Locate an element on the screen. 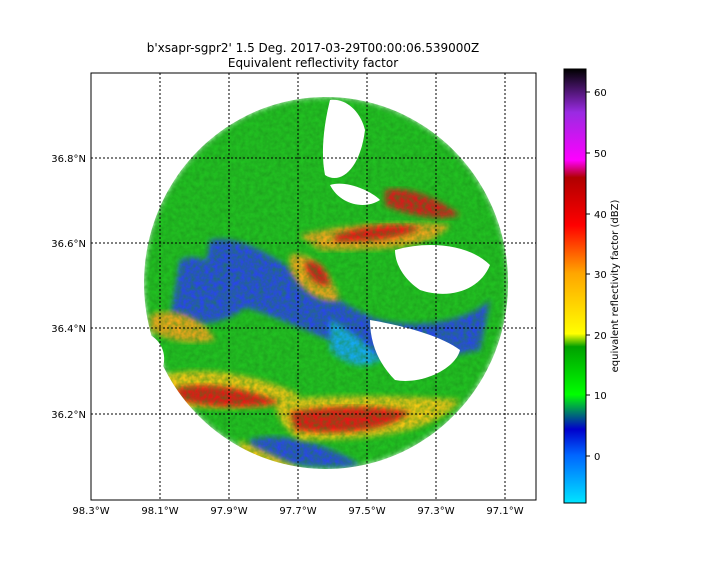 The image size is (720, 576). x-tick-label: 97.7°W is located at coordinates (297, 511).